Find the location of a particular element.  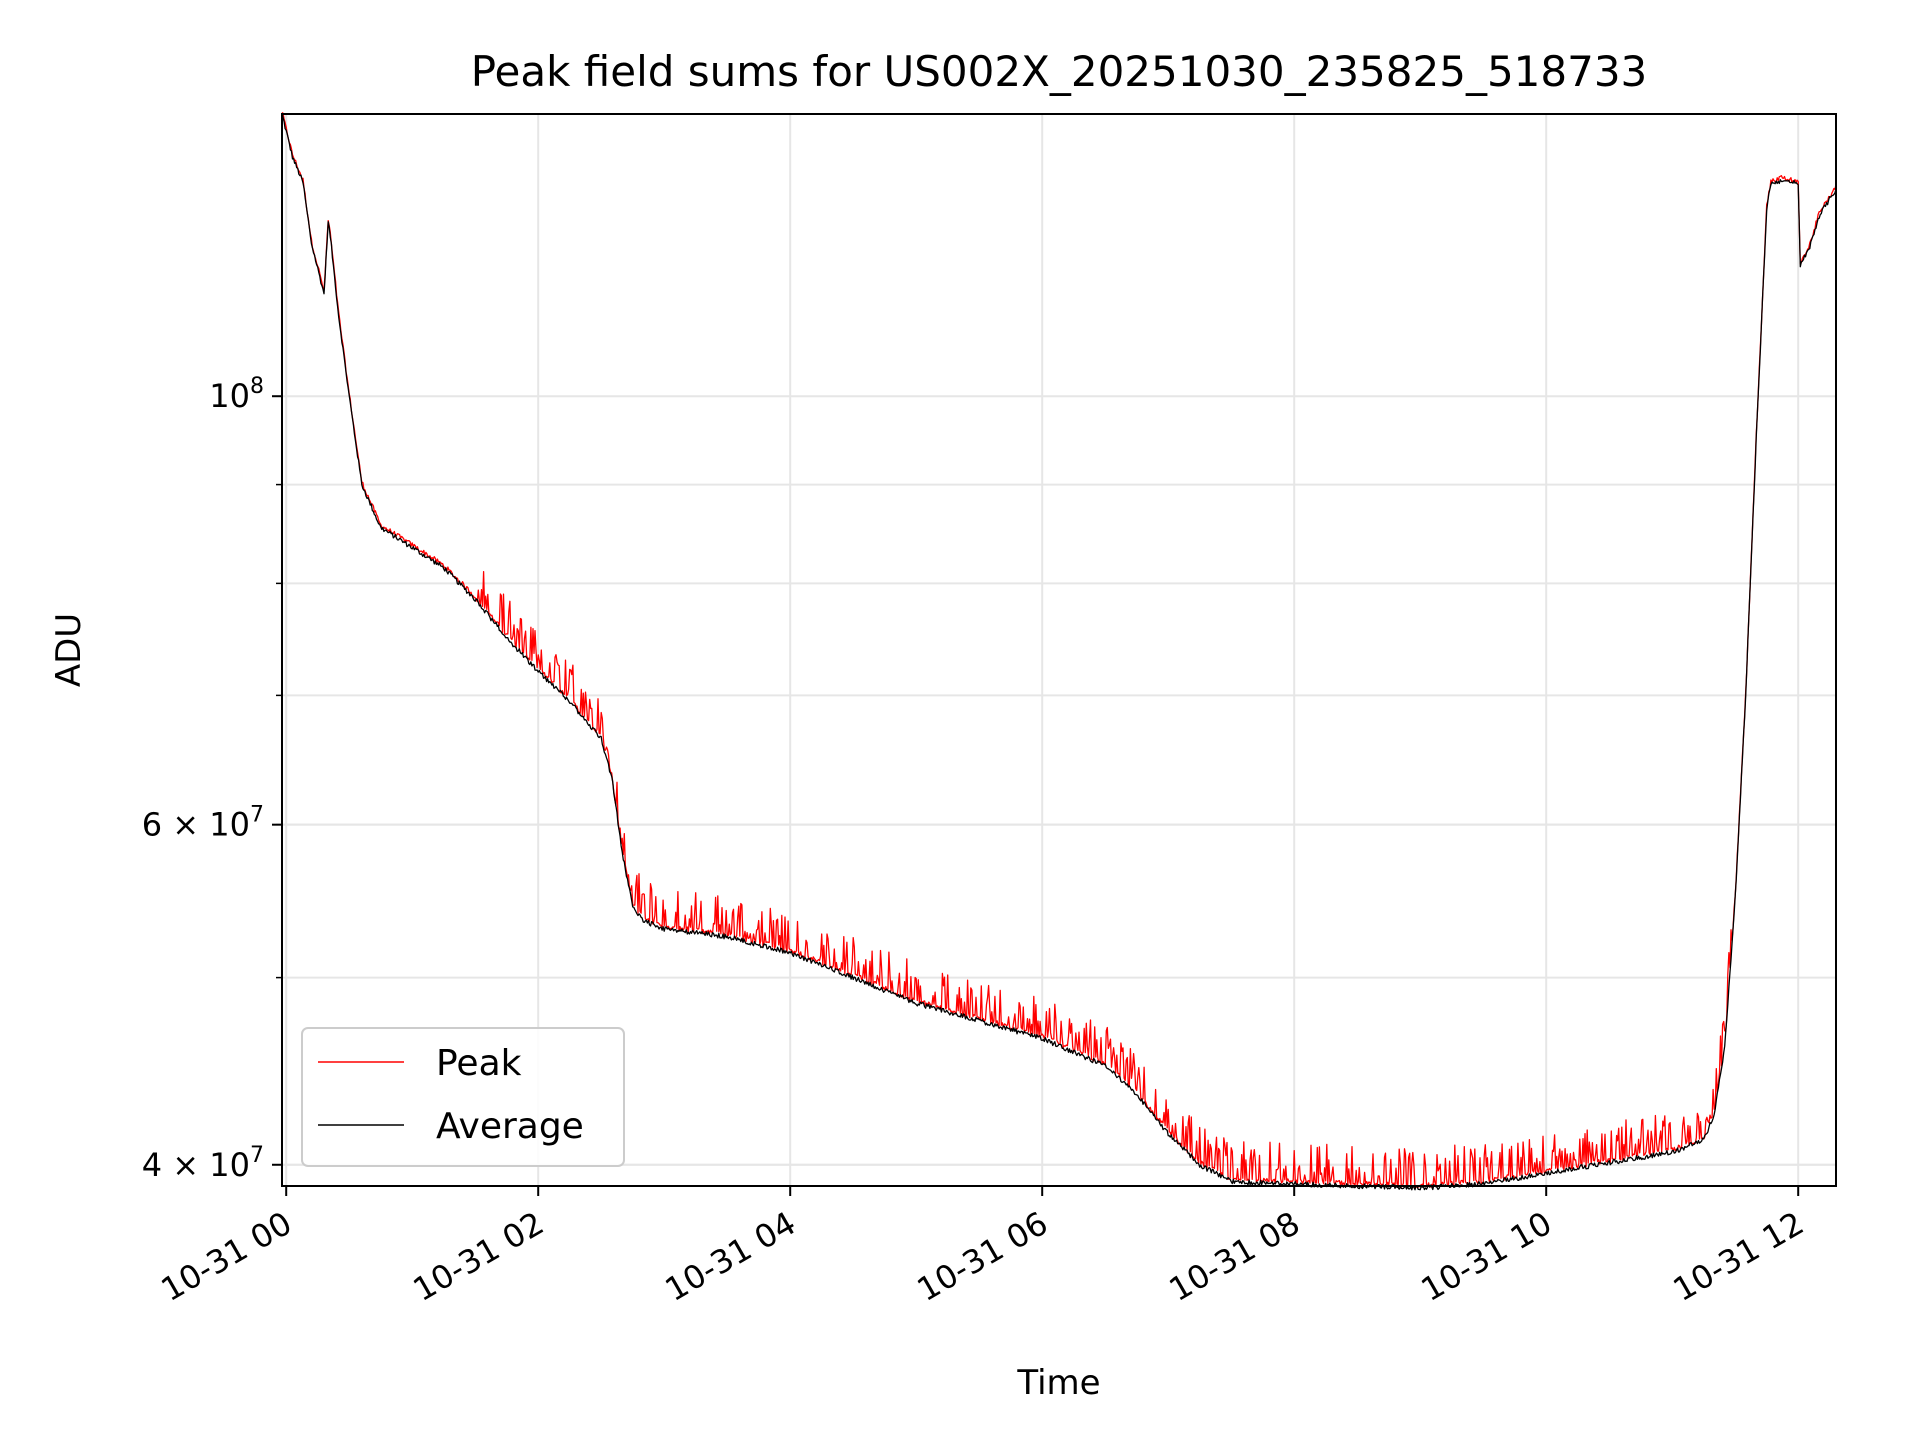

y-axis: 4 × 107 6 × 107 108 is located at coordinates (212, 779).